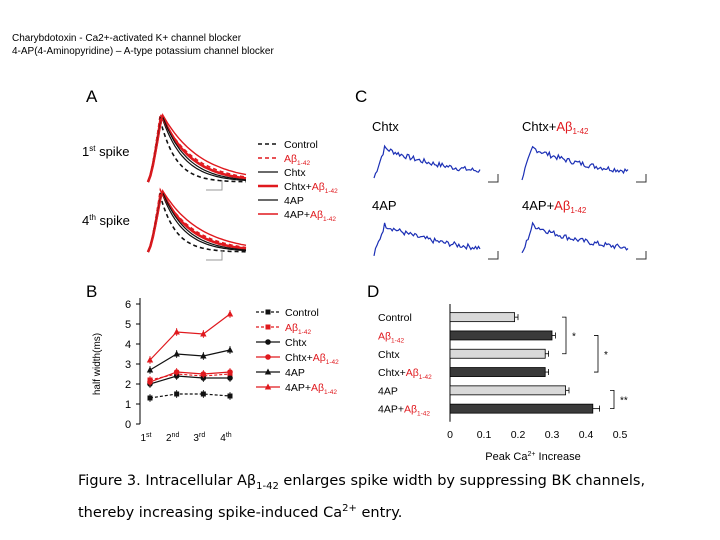  Describe the element at coordinates (128, 345) in the screenshot. I see `b-ytick-label-4: 4` at that location.